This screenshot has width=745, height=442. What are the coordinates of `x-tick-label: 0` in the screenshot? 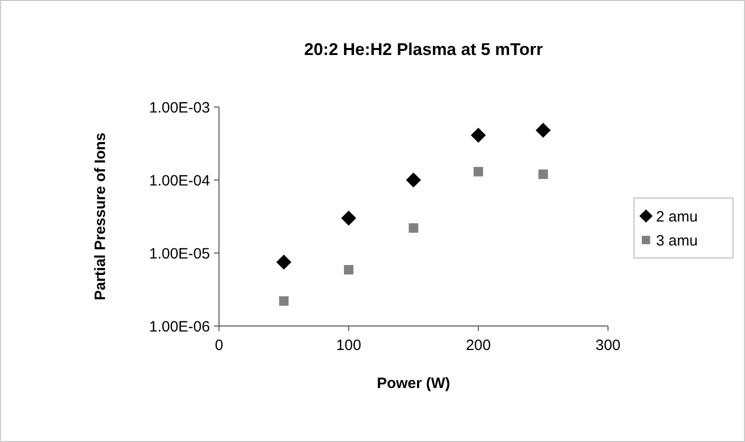 It's located at (219, 345).